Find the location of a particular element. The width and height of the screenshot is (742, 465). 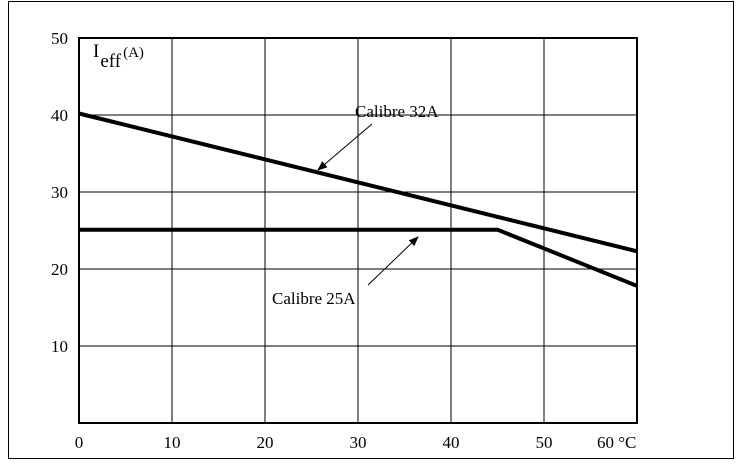

series-label-calibre-25a: Calibre 25A is located at coordinates (314, 298).